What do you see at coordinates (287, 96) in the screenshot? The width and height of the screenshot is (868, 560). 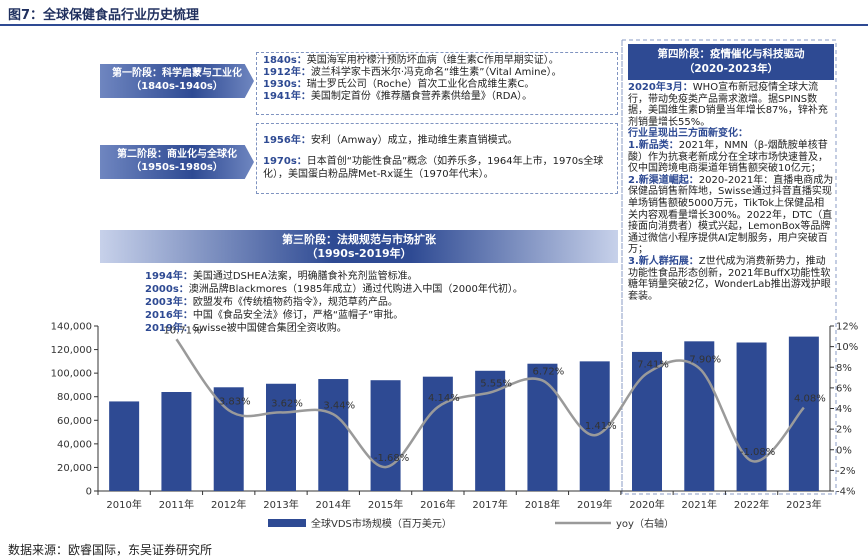 I see `item-label: 1941年：` at bounding box center [287, 96].